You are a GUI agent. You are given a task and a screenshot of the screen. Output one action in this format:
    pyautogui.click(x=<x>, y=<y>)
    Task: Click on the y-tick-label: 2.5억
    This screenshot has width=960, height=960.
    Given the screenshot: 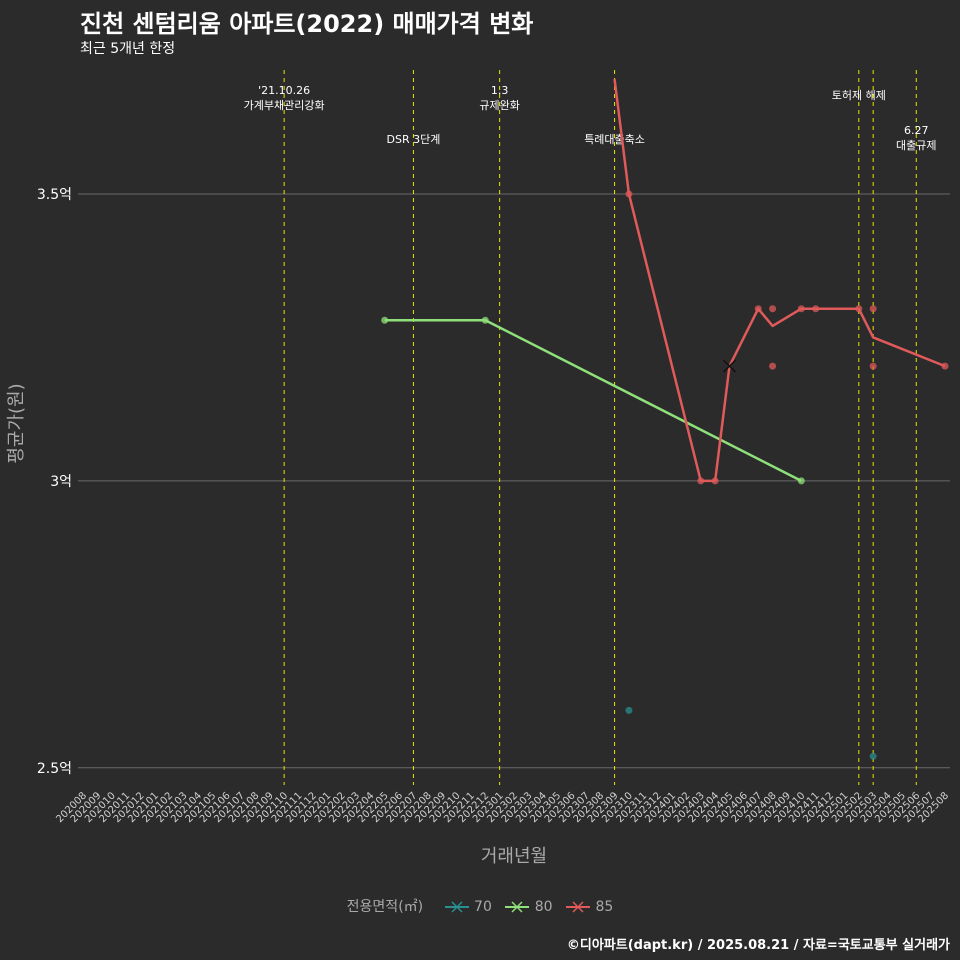 What is the action you would take?
    pyautogui.click(x=54, y=769)
    